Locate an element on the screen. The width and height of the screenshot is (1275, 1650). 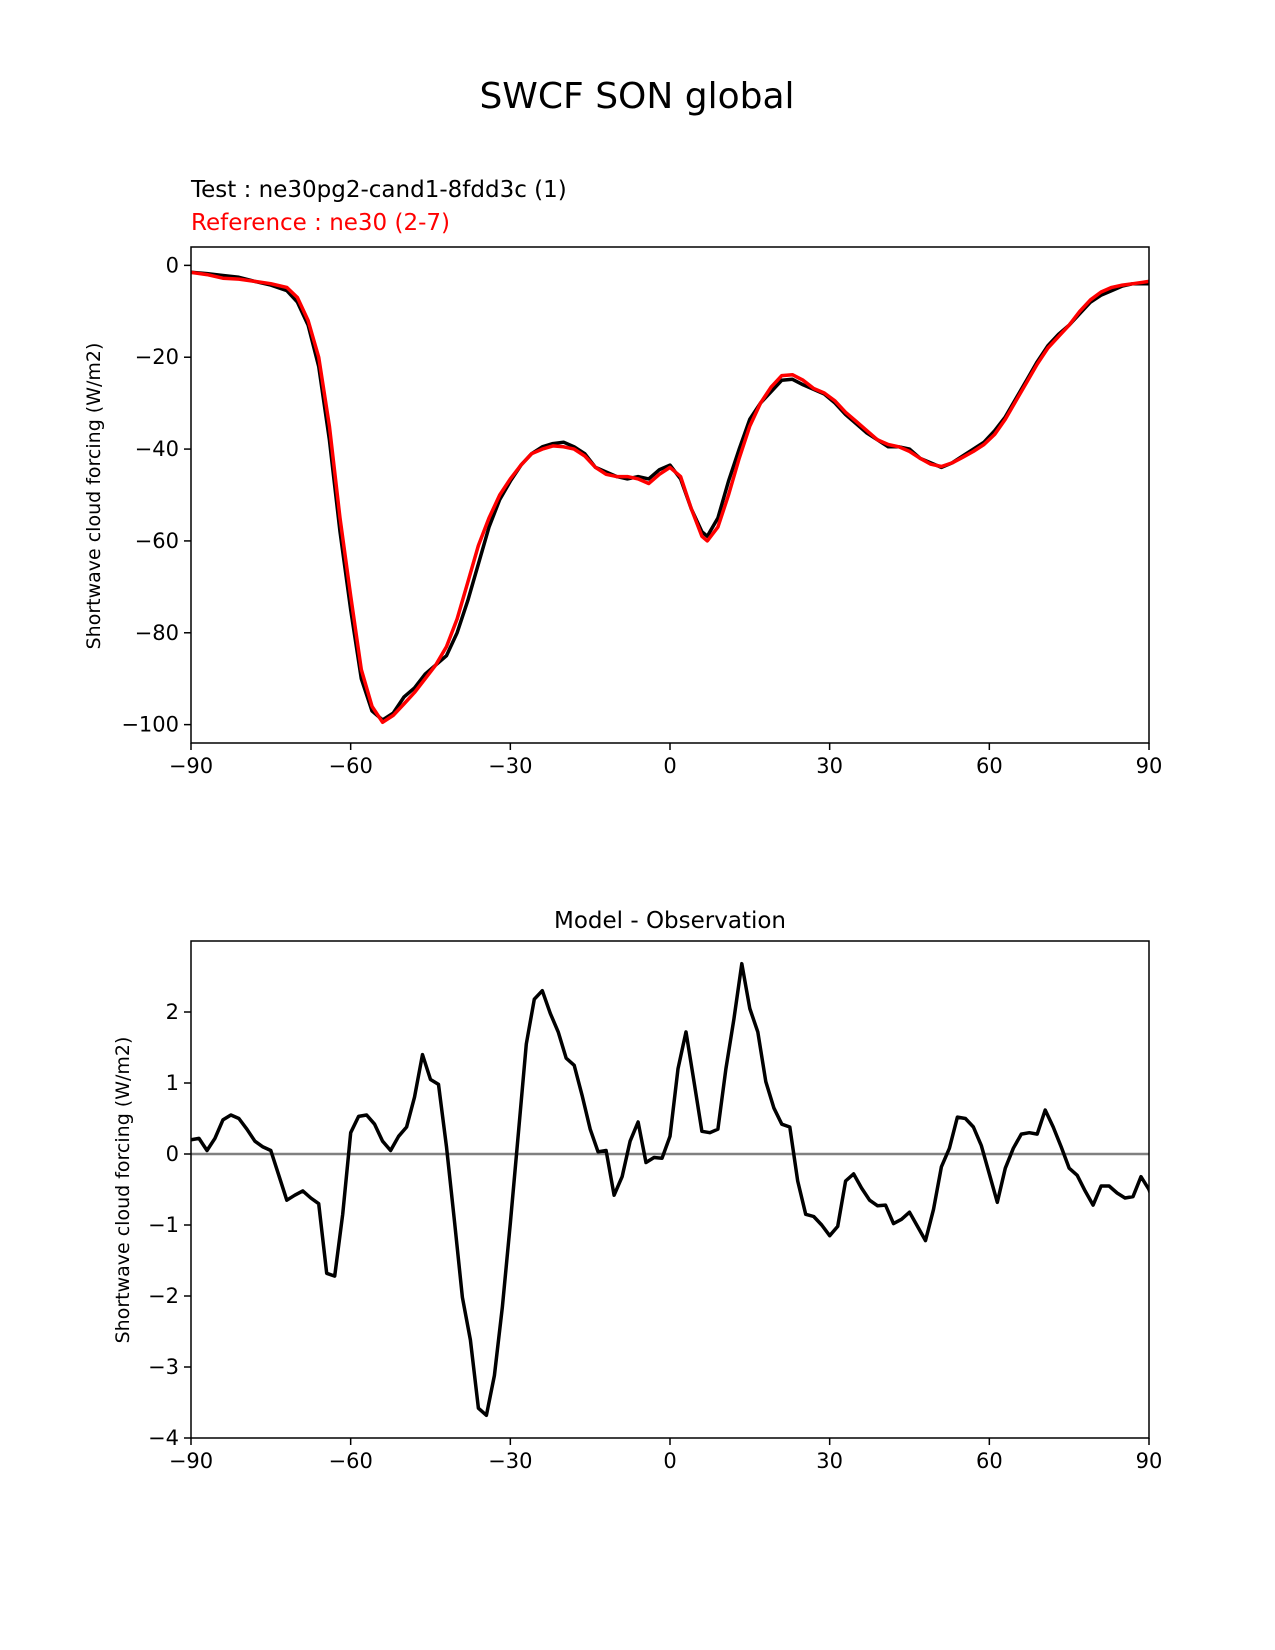
top-ytick-label: −20 is located at coordinates (157, 357).